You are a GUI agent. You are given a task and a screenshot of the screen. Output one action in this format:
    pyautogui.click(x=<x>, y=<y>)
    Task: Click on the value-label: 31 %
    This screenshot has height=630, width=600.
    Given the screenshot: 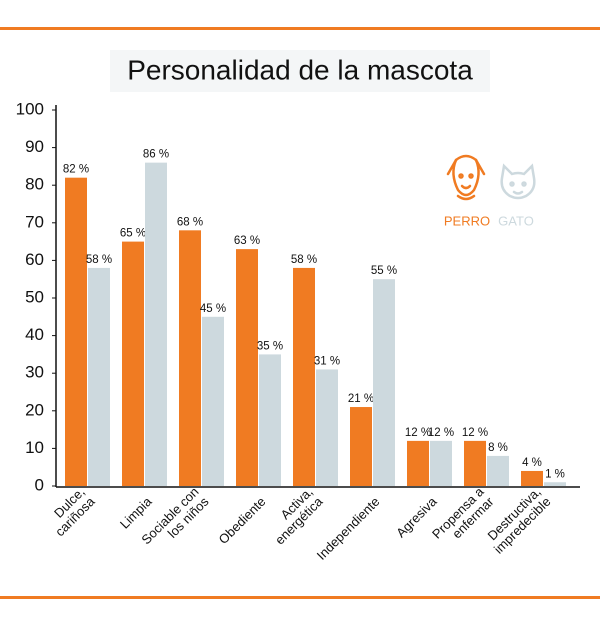 What is the action you would take?
    pyautogui.click(x=327, y=361)
    